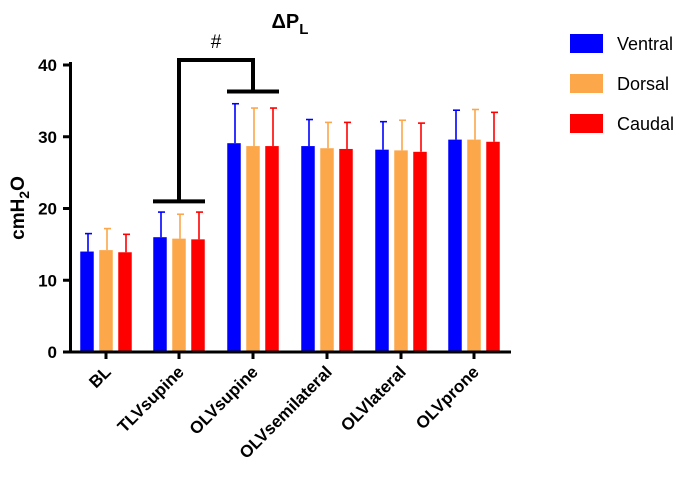 This screenshot has width=692, height=496. I want to click on chart-title-subscript: L, so click(303, 29).